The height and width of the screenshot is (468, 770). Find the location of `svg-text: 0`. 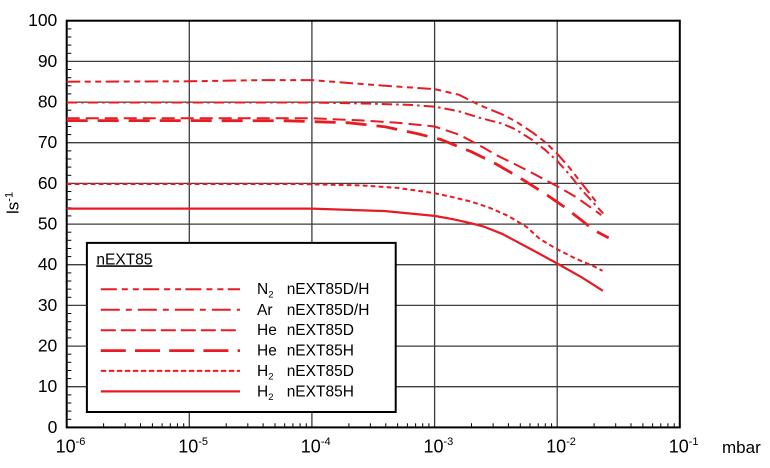

svg-text: 0 is located at coordinates (53, 427).